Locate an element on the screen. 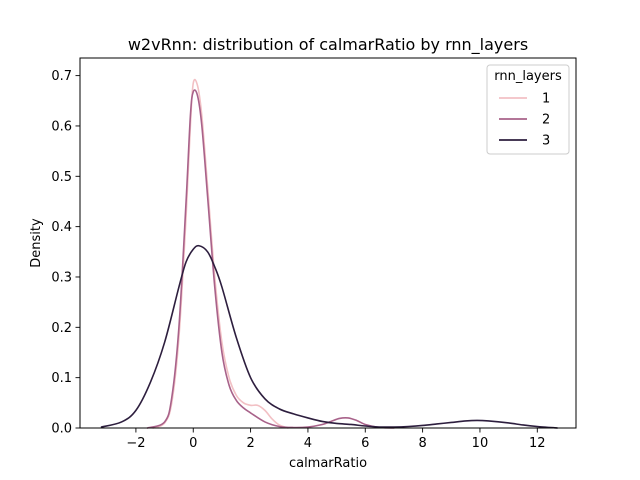 The width and height of the screenshot is (640, 480). y-axis-label: Density is located at coordinates (36, 243).